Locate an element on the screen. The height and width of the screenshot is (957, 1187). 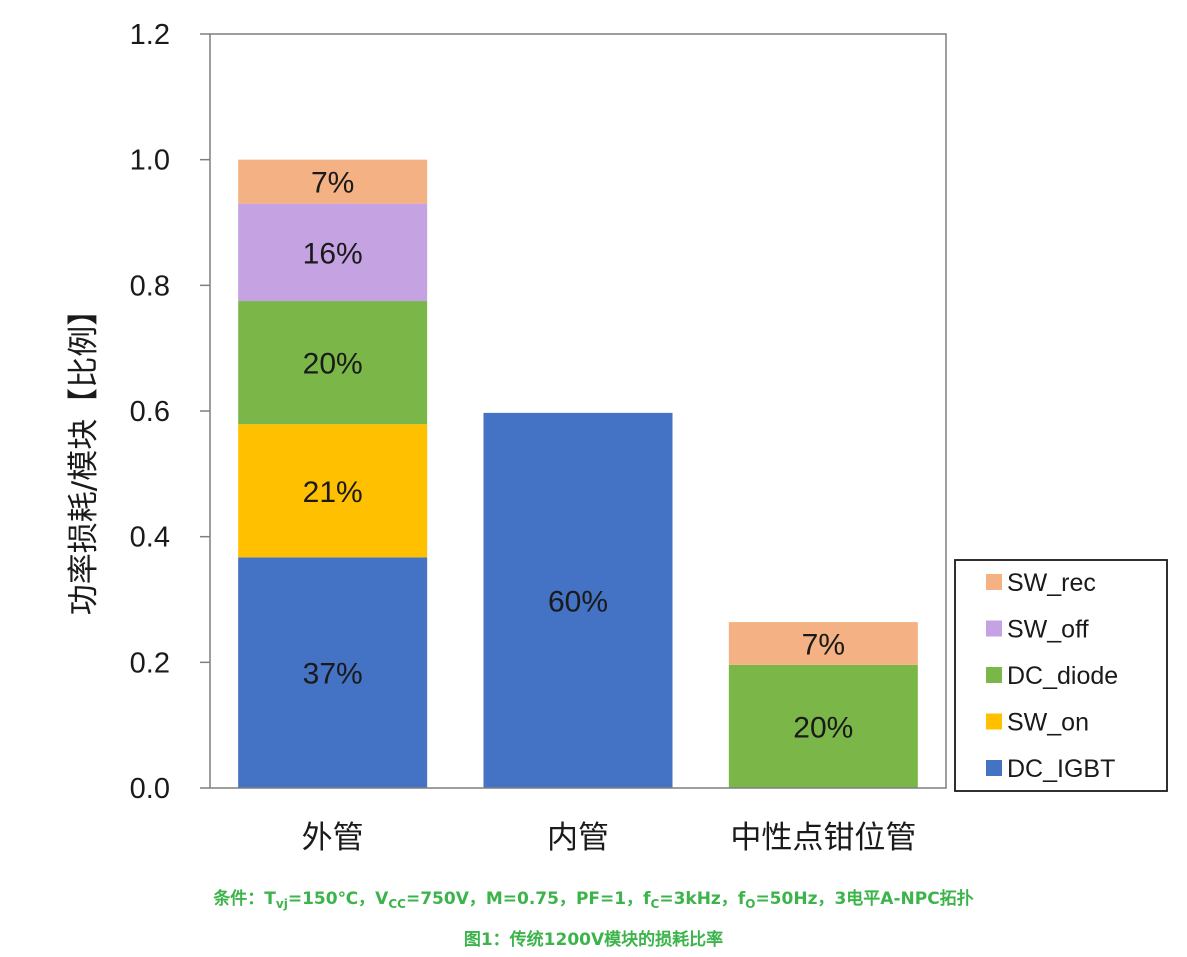
legend-entry: DC_diode is located at coordinates (1062, 676).